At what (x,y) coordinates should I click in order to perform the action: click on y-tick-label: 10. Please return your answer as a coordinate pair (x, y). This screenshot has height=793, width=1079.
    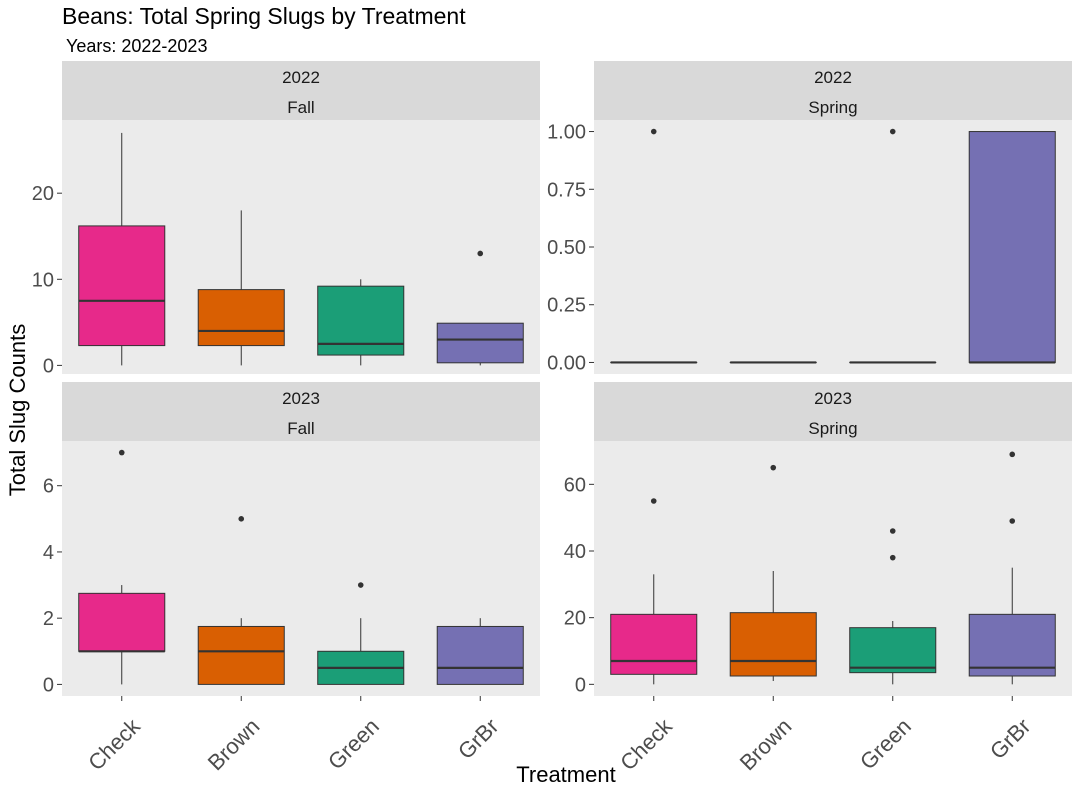
    Looking at the image, I should click on (43, 280).